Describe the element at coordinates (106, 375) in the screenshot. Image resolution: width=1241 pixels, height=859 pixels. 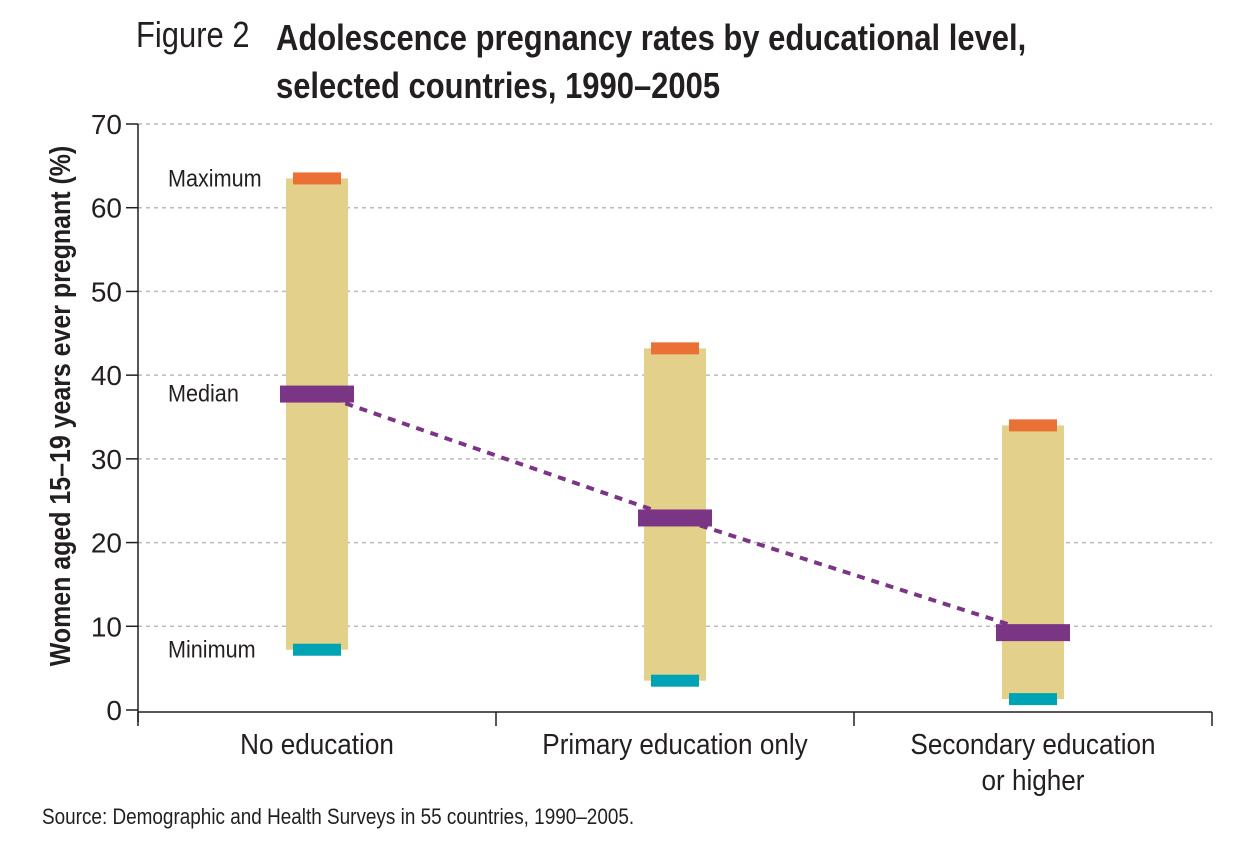
I see `y-tick-label-40: 40` at that location.